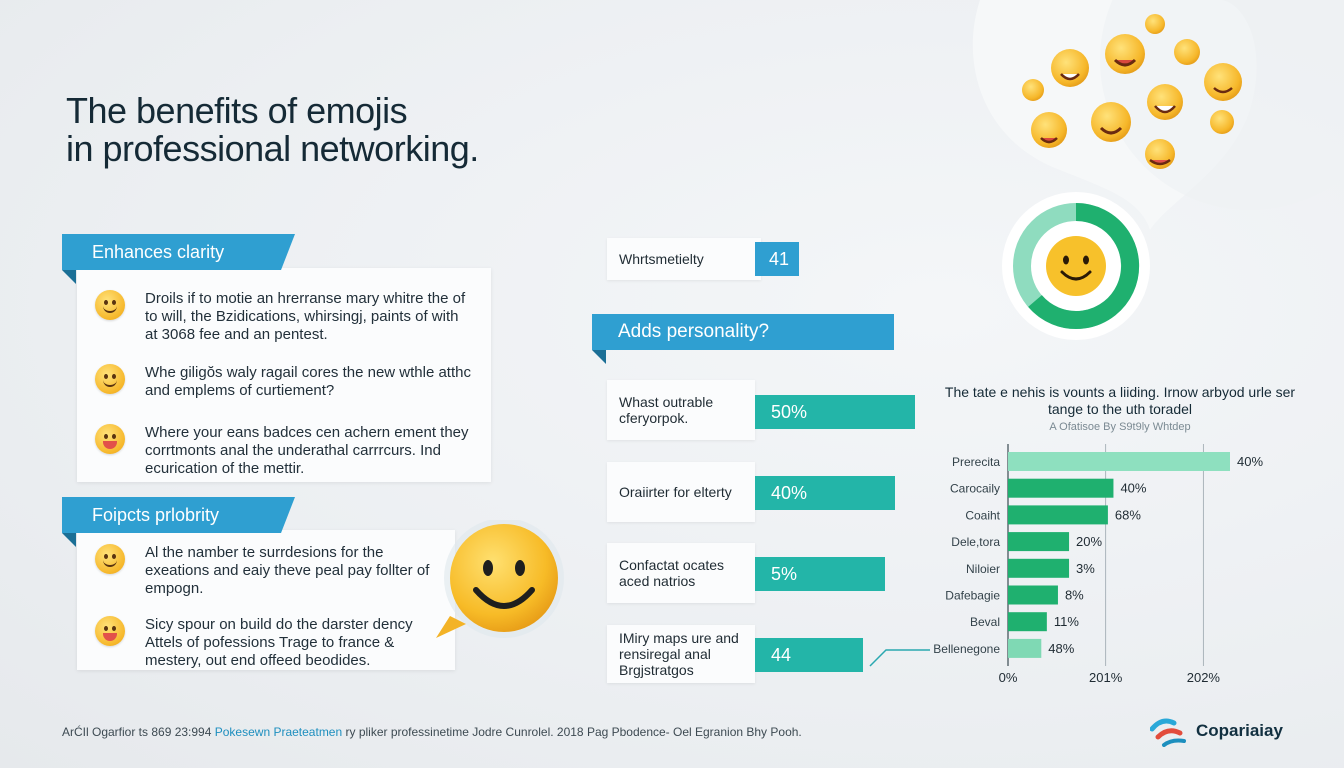  I want to click on emoji-cluster-icon, so click(1132, 91).